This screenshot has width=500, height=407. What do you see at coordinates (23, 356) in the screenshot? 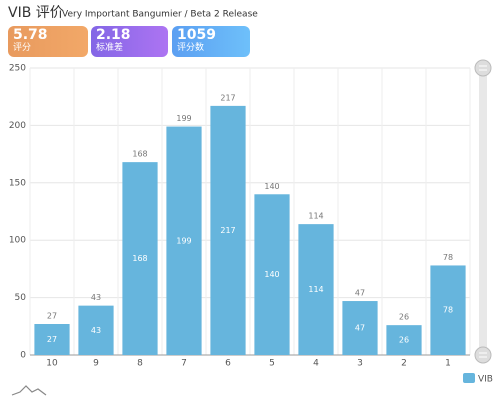
I see `y-tick-label: 0` at bounding box center [23, 356].